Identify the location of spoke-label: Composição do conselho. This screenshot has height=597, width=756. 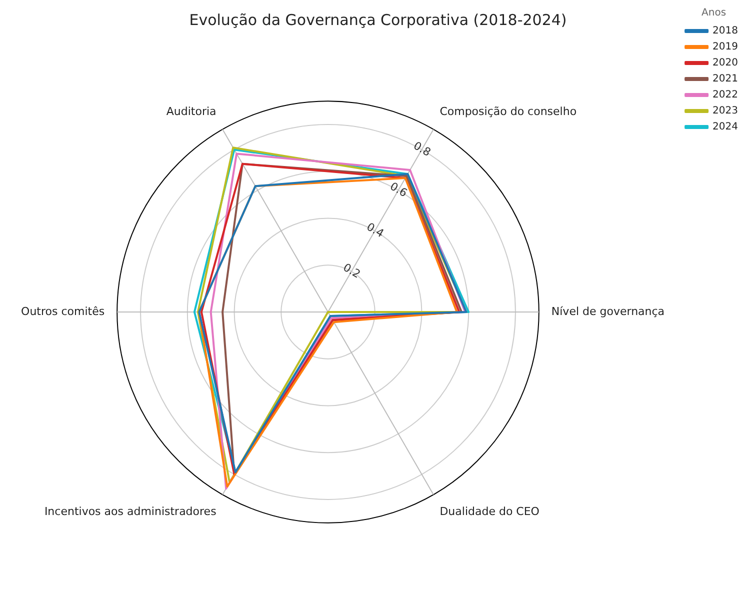
(508, 111).